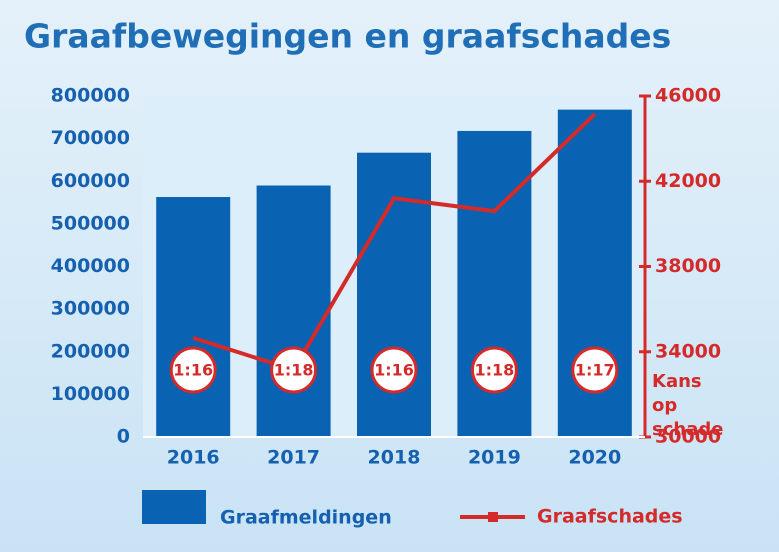 The height and width of the screenshot is (552, 779). I want to click on x-tick-label: 2020, so click(594, 458).